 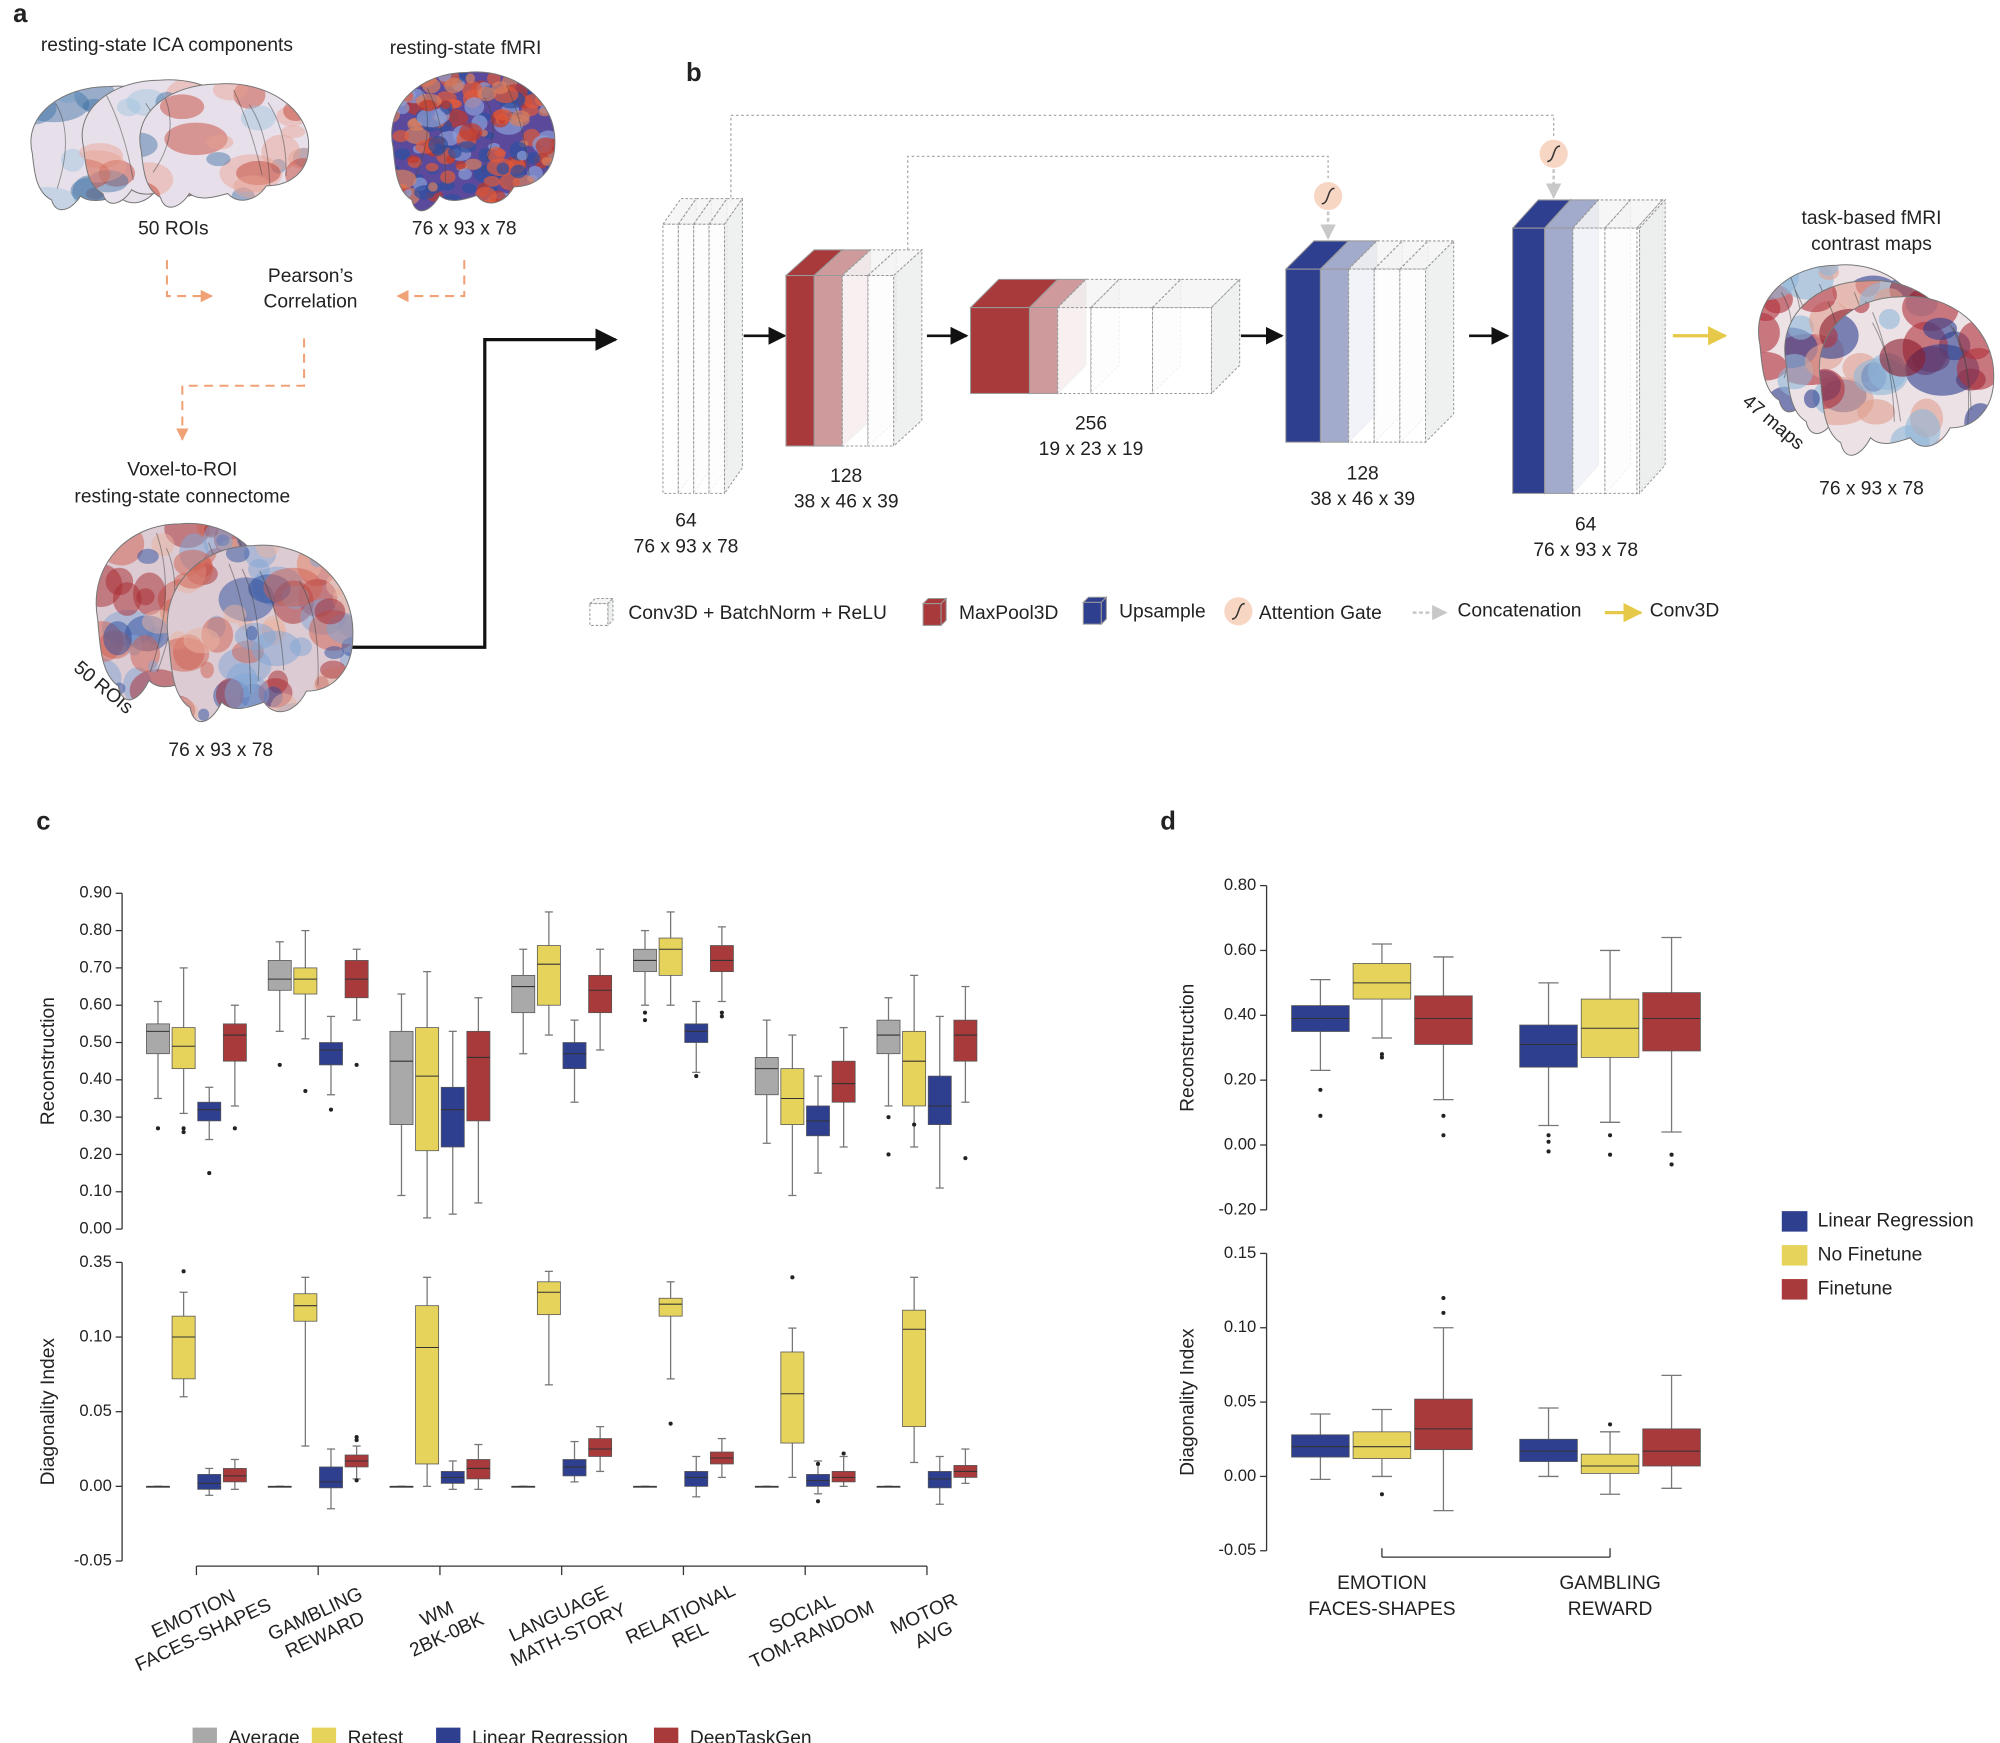 What do you see at coordinates (1142, 182) in the screenshot?
I see `skip-connections` at bounding box center [1142, 182].